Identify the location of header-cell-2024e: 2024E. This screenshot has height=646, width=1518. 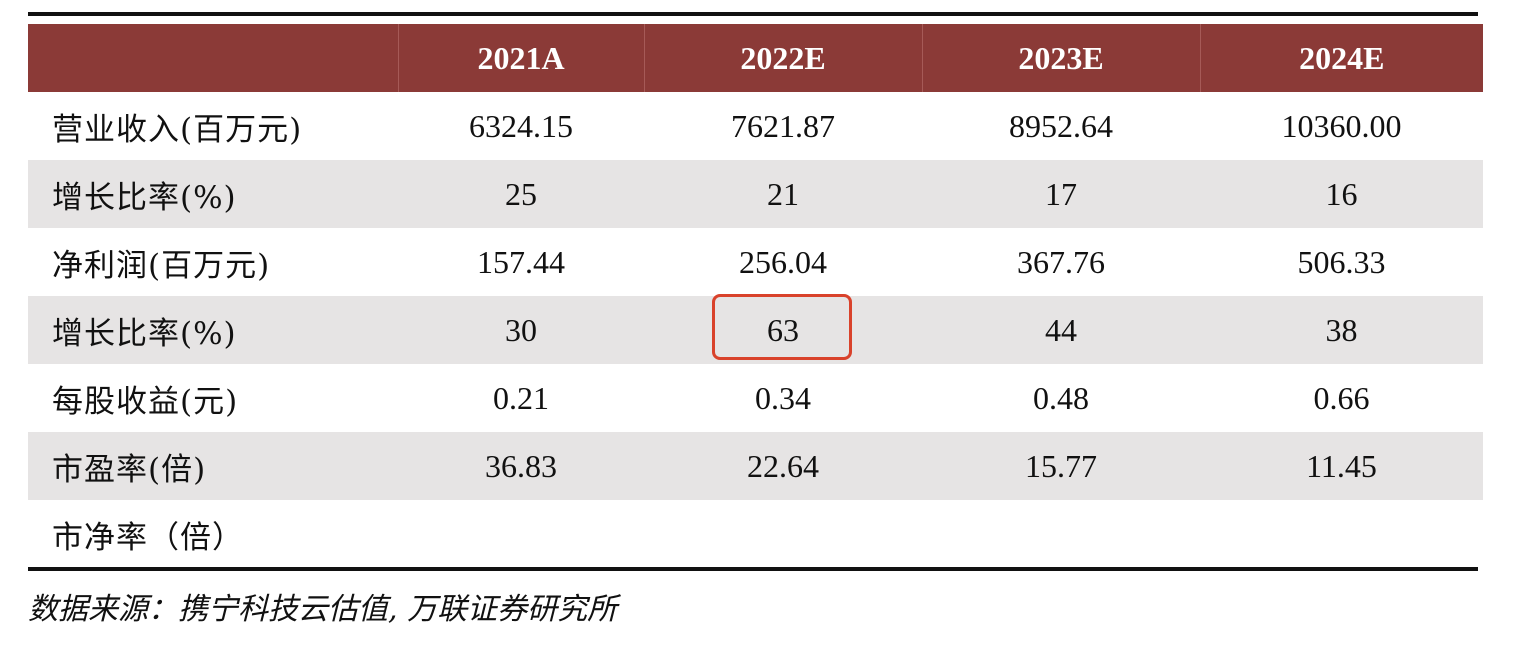
(1341, 58).